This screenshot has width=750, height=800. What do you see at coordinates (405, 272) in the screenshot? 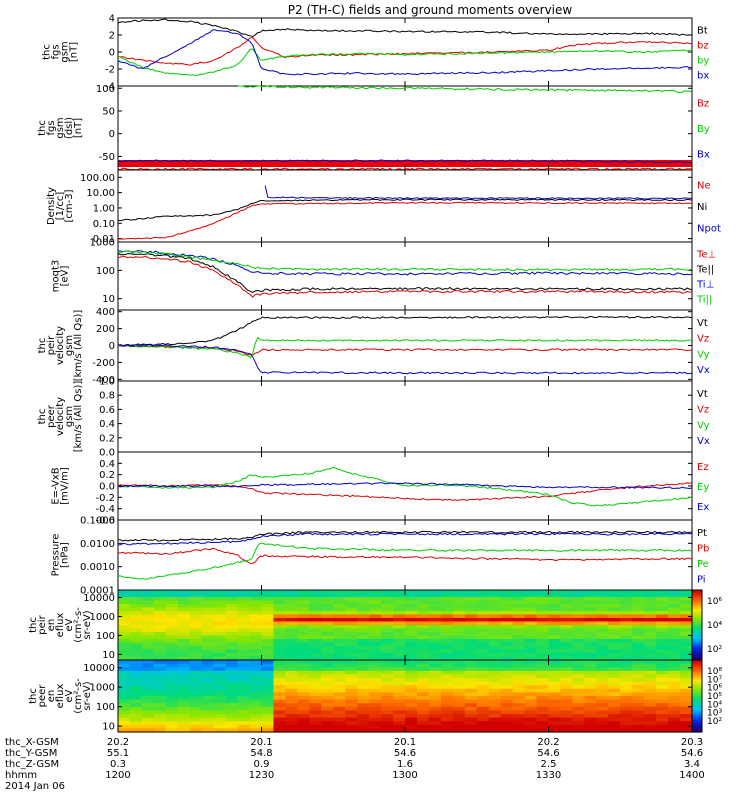
I see `series-line-Te` at bounding box center [405, 272].